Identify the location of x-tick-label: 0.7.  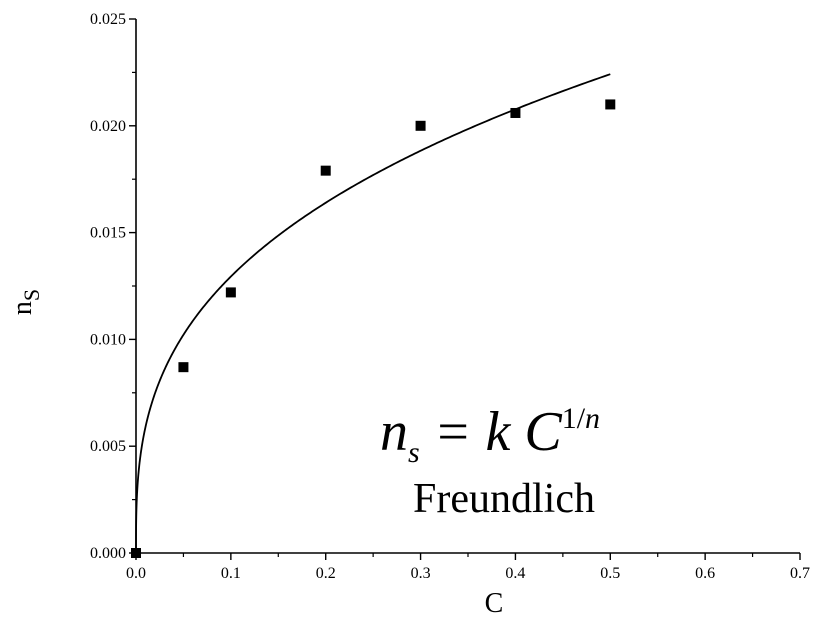
(800, 573).